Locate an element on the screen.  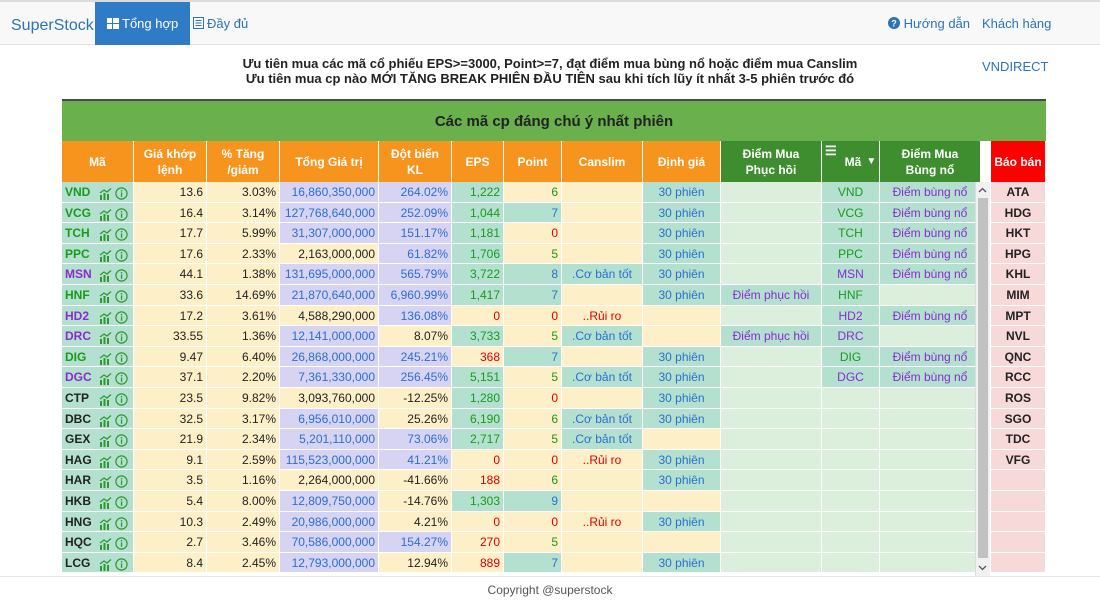
col-header-dinh-gia: Định giá is located at coordinates (682, 161).